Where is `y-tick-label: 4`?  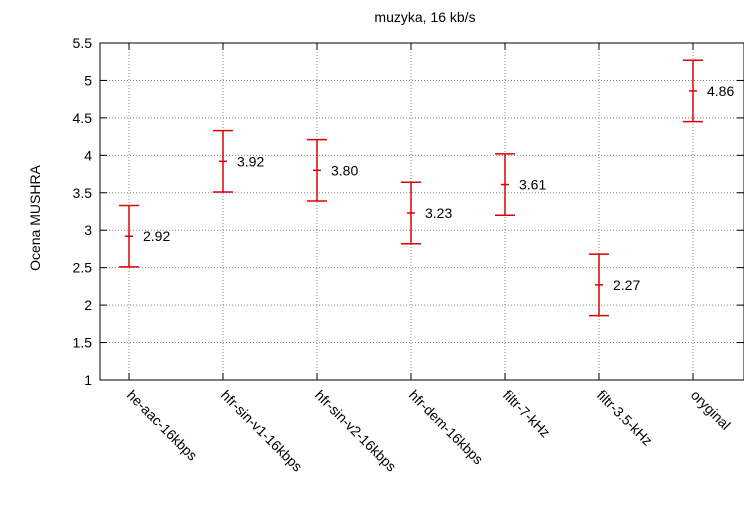 y-tick-label: 4 is located at coordinates (88, 155).